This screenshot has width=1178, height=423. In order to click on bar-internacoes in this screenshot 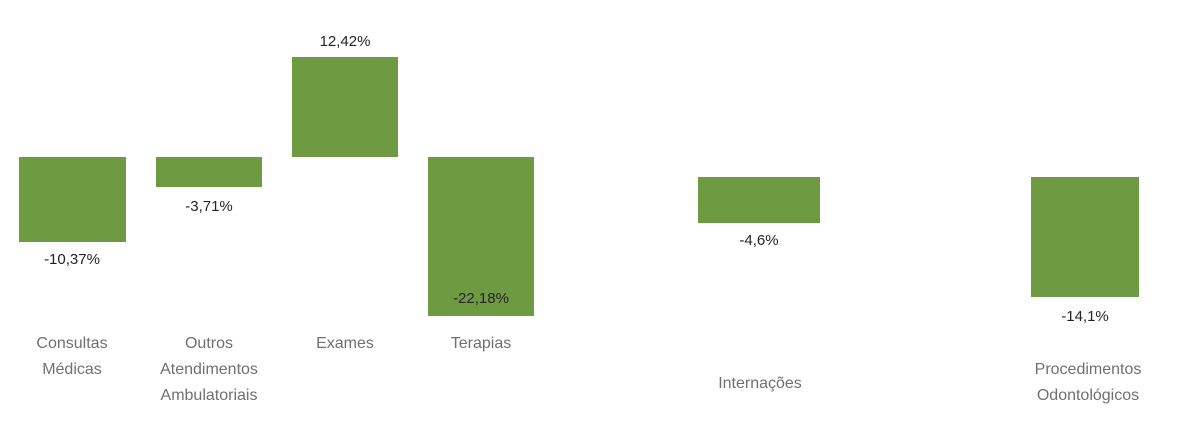, I will do `click(759, 200)`.